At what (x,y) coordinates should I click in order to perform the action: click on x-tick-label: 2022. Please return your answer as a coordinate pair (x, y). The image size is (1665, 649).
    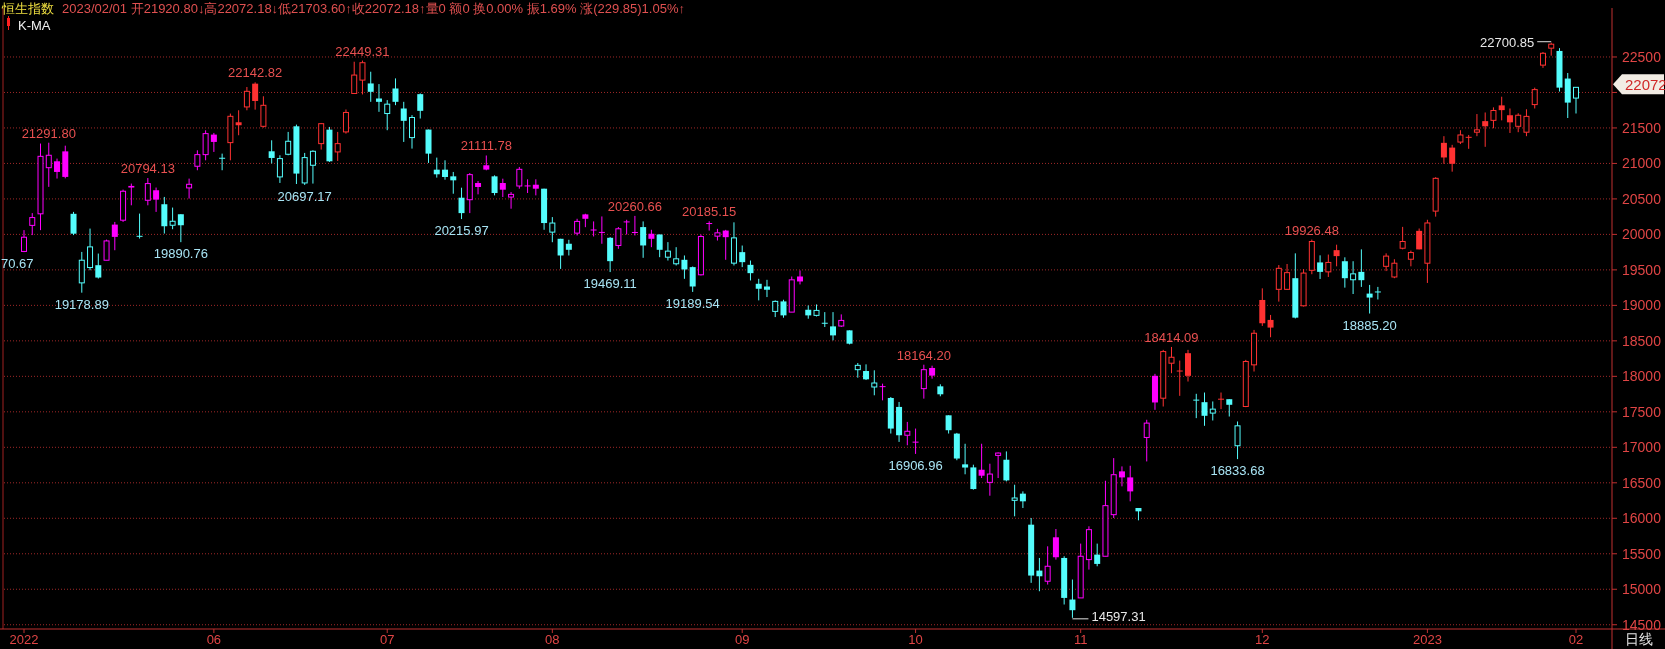
    Looking at the image, I should click on (24, 639).